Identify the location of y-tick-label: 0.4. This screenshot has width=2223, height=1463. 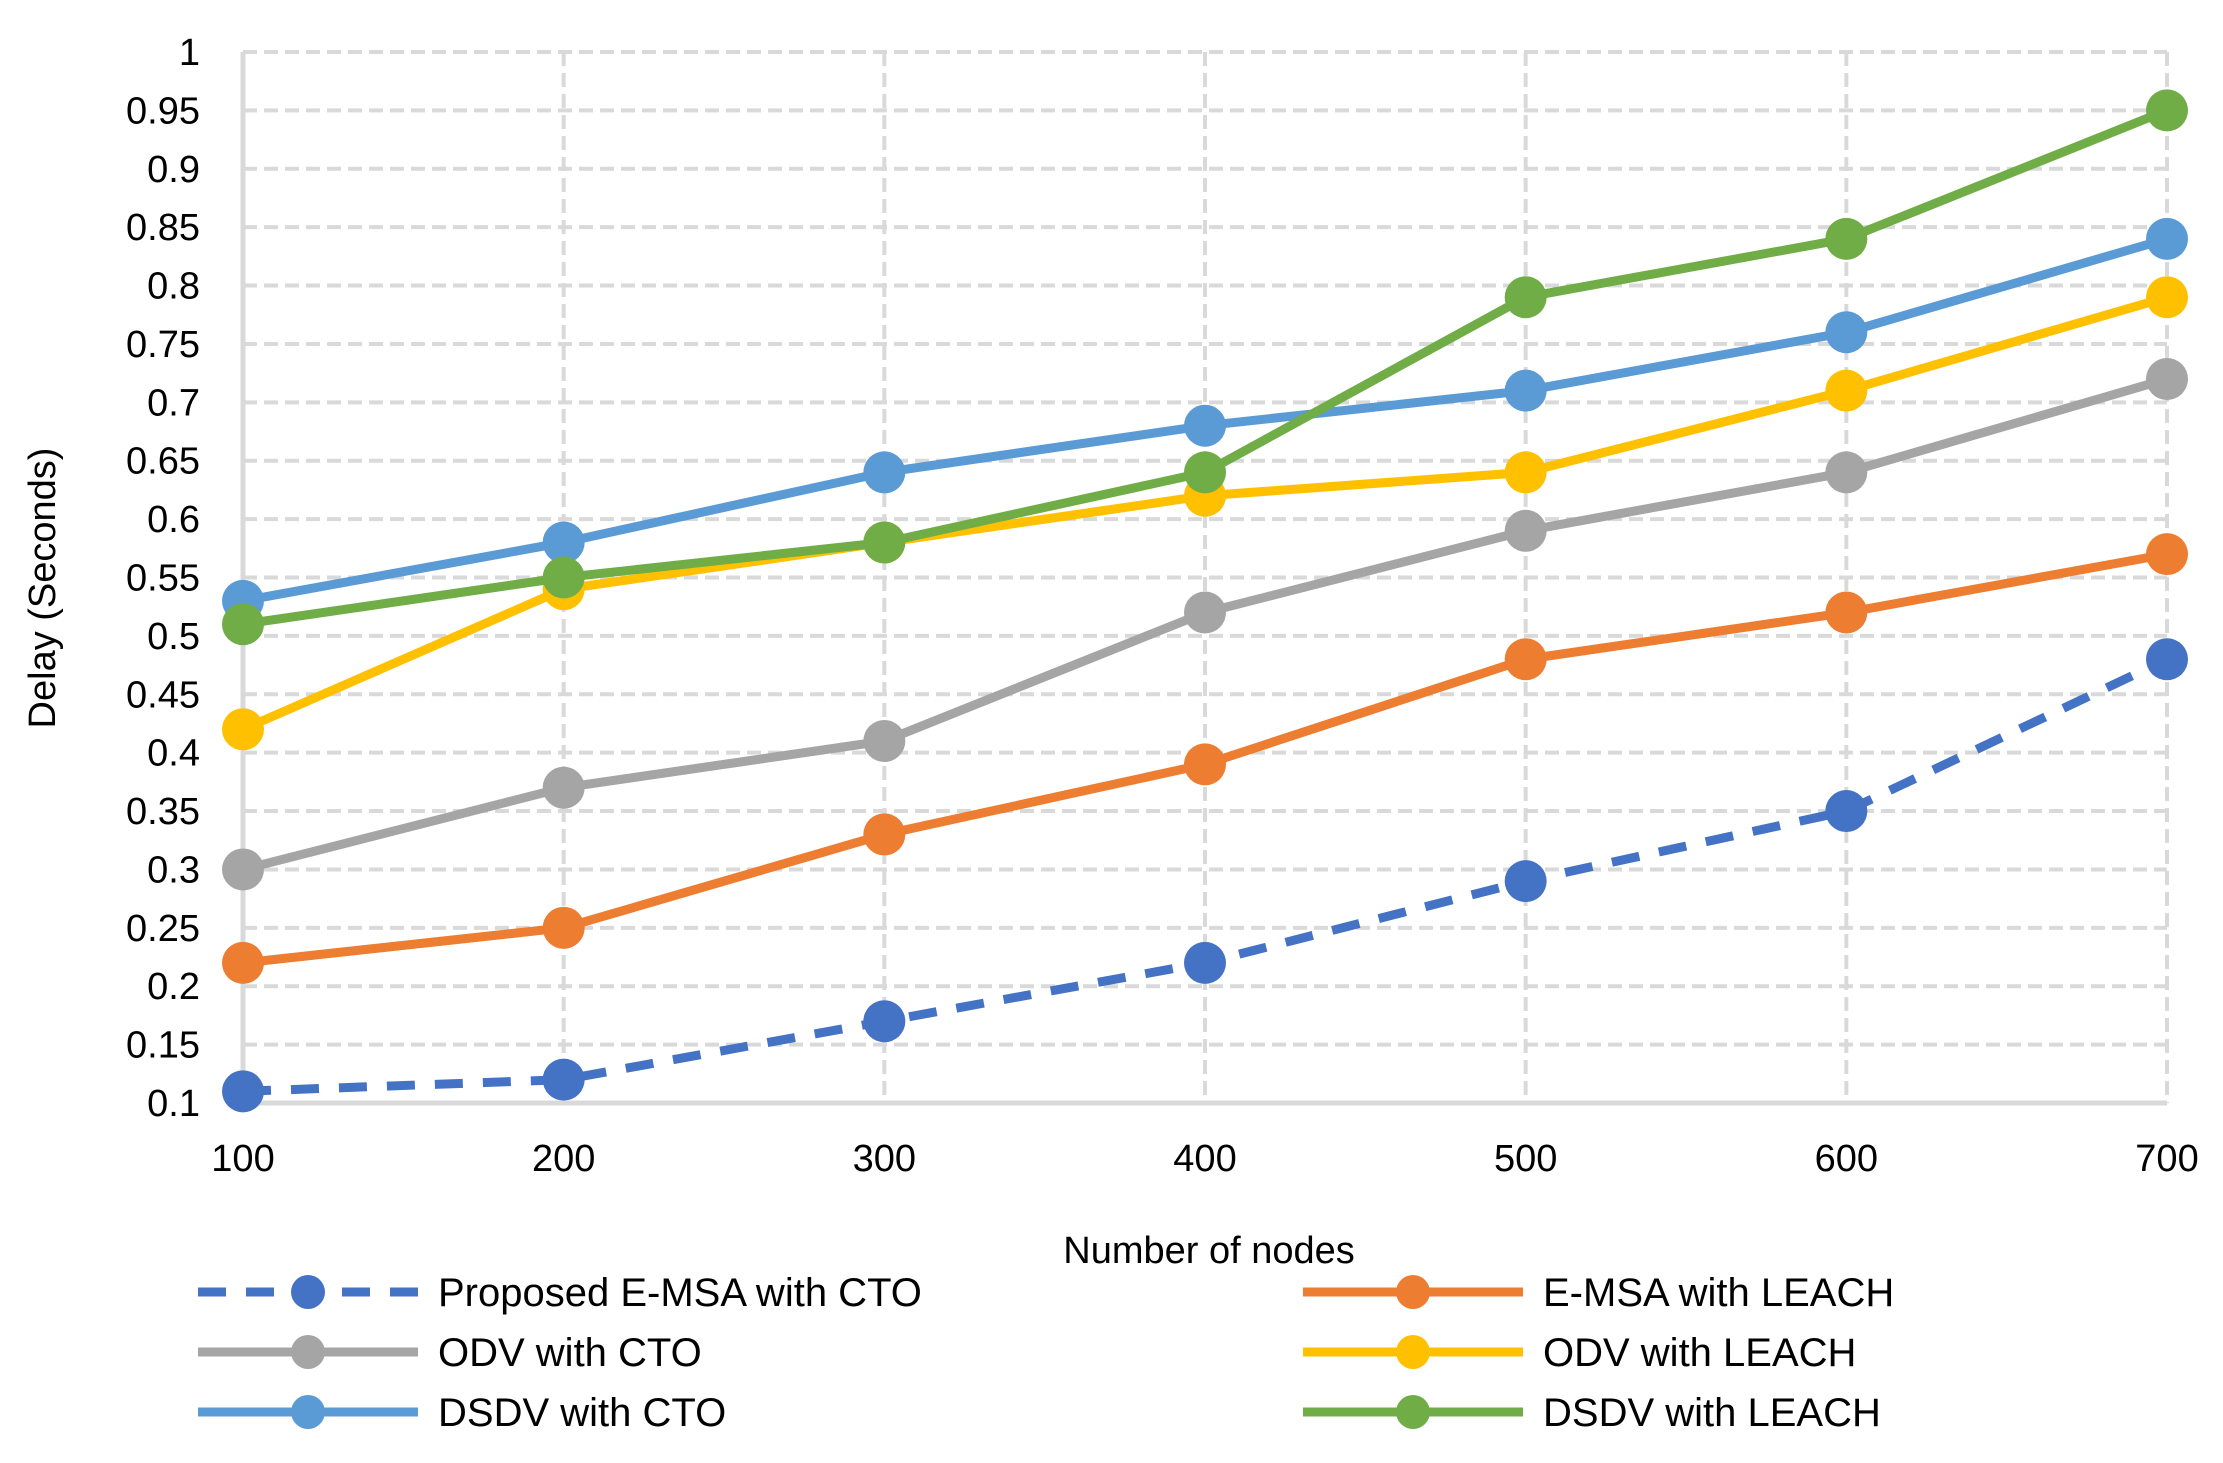
(173, 754).